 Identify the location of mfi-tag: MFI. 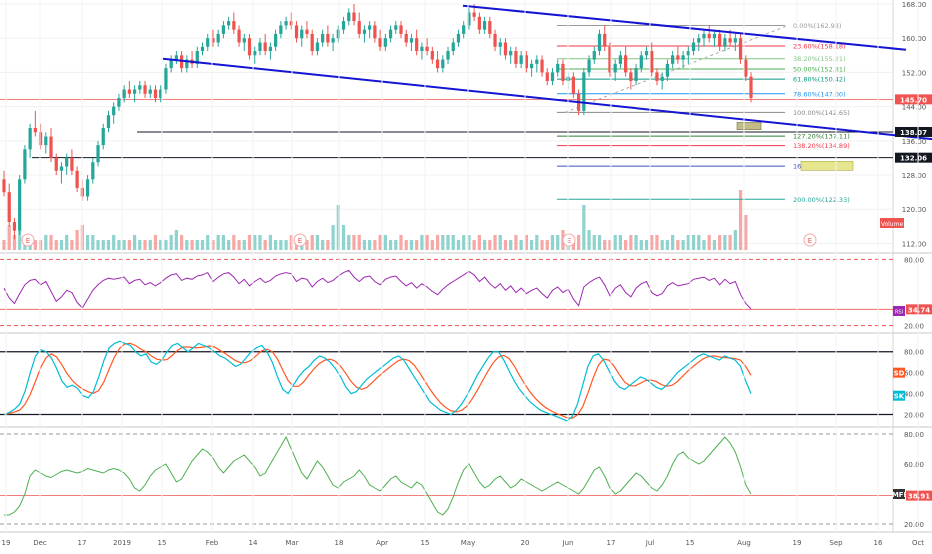
(899, 495).